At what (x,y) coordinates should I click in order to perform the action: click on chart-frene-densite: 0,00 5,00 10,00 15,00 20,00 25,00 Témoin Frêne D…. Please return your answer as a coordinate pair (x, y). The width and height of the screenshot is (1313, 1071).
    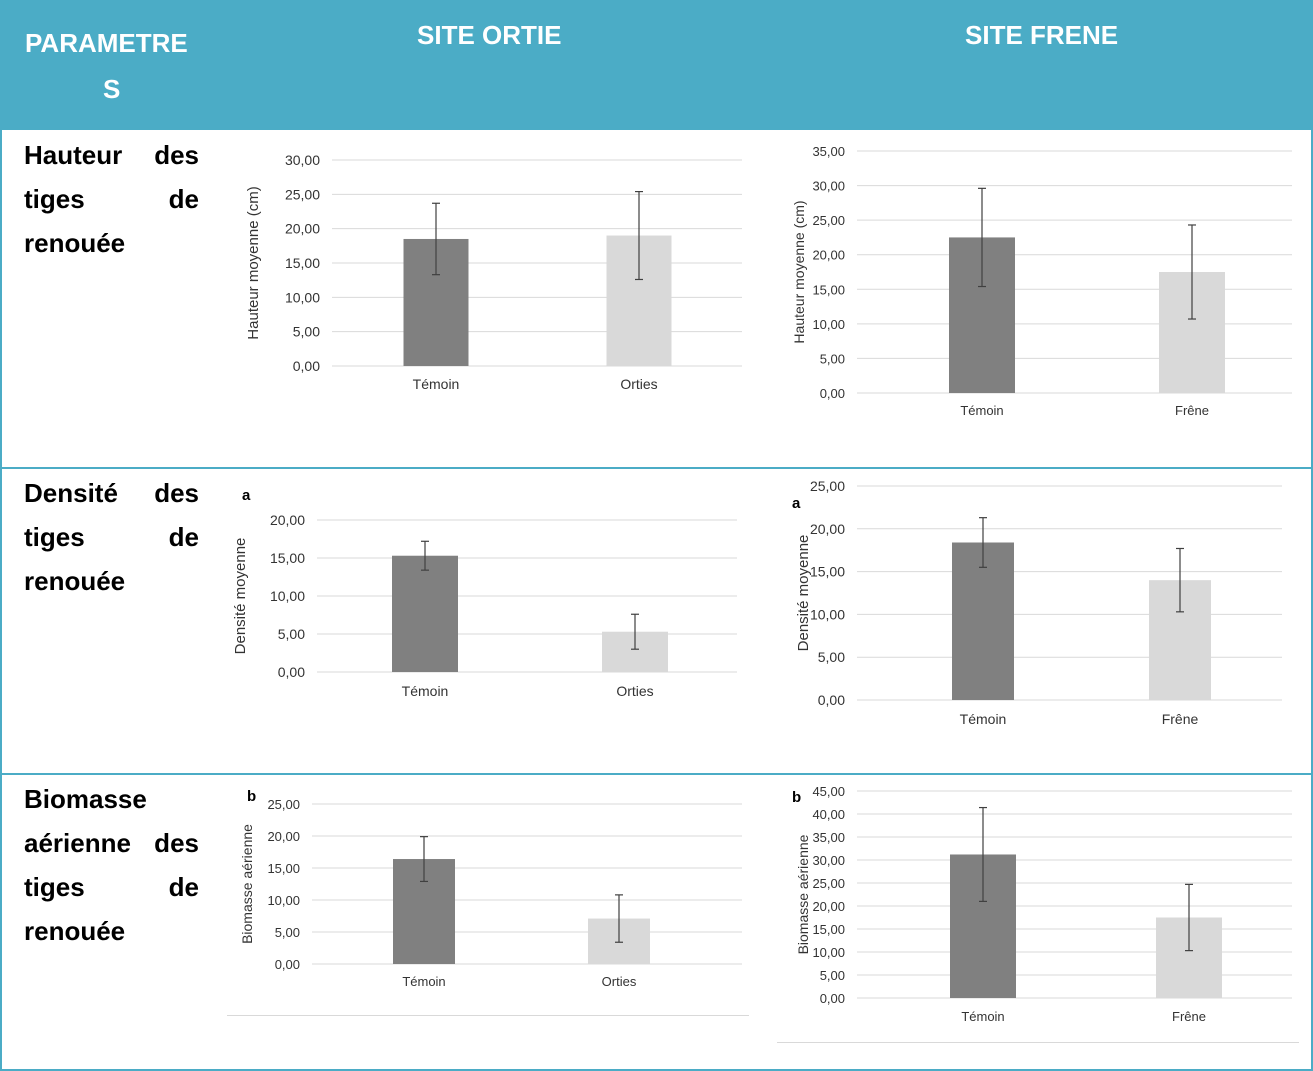
    Looking at the image, I should click on (1037, 602).